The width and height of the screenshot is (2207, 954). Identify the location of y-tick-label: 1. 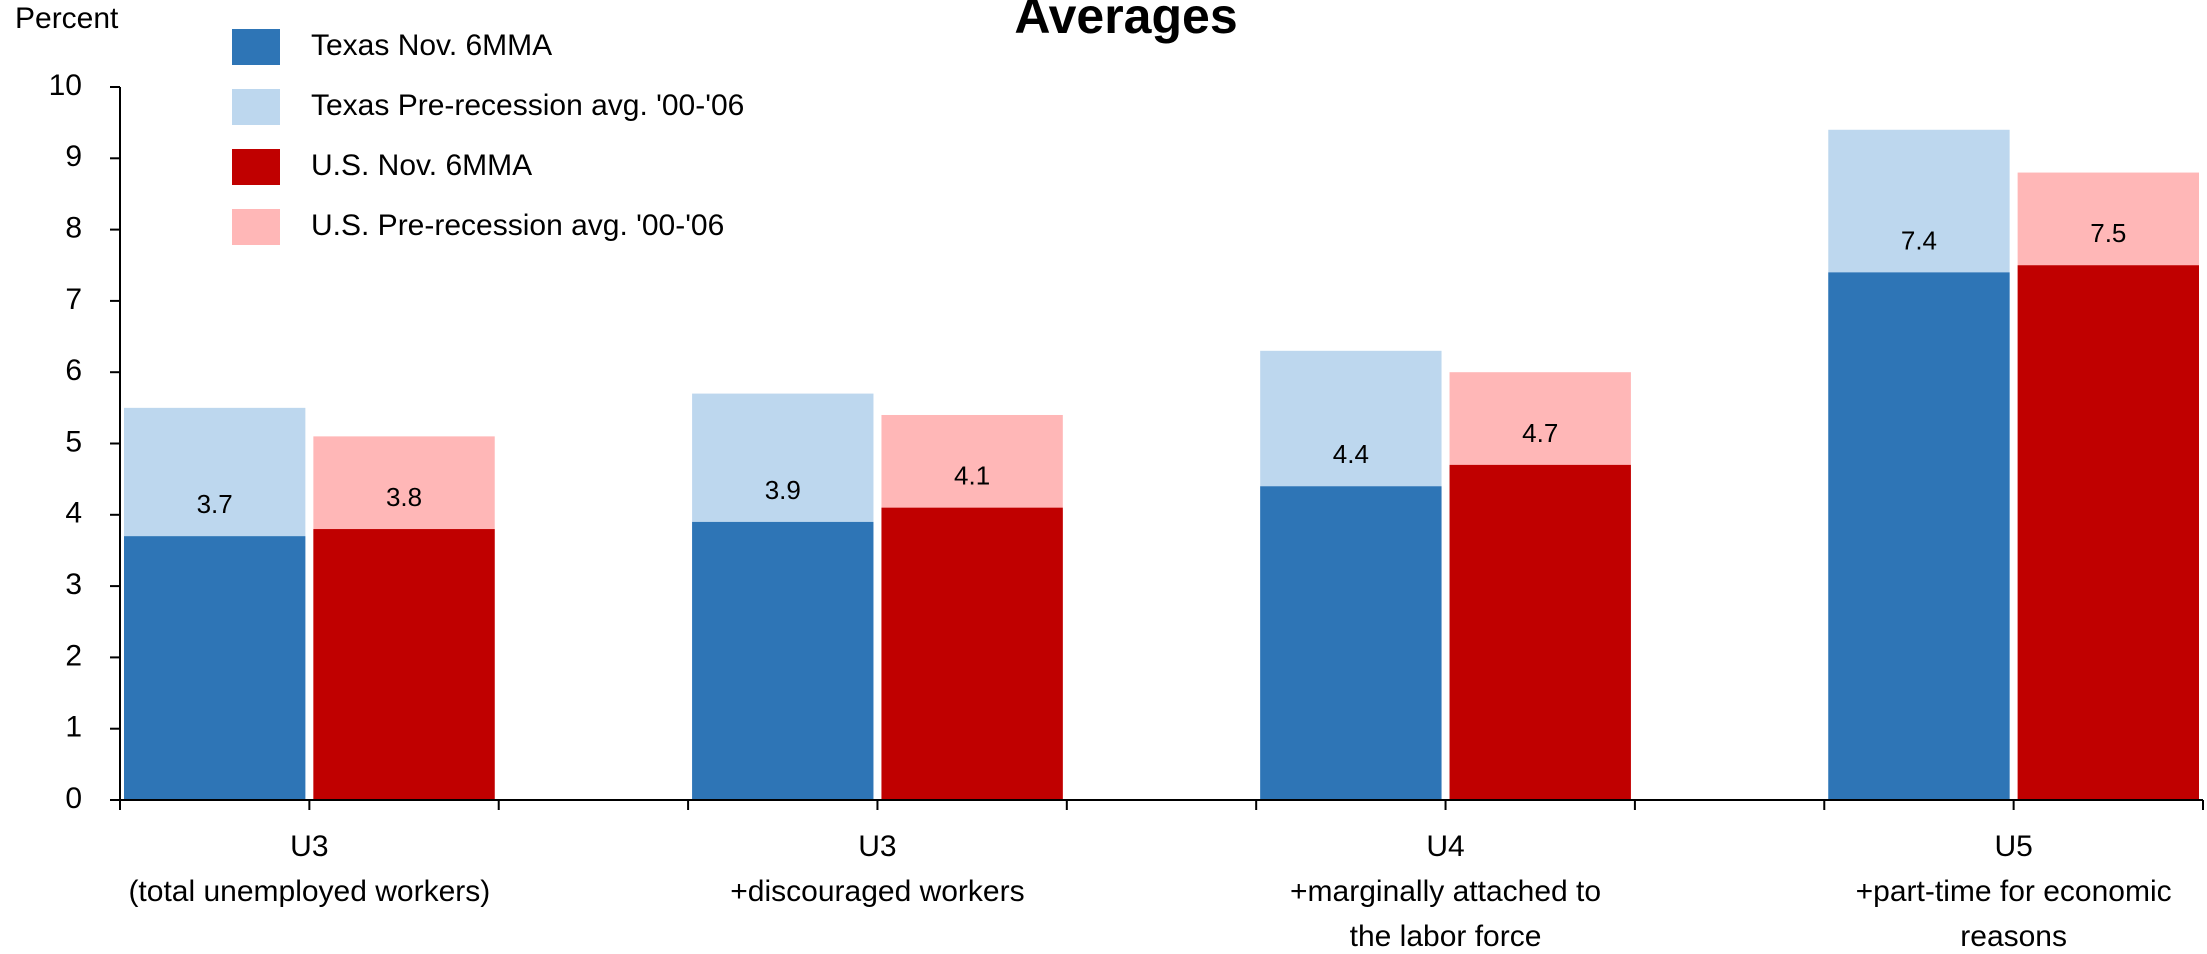
(73, 727).